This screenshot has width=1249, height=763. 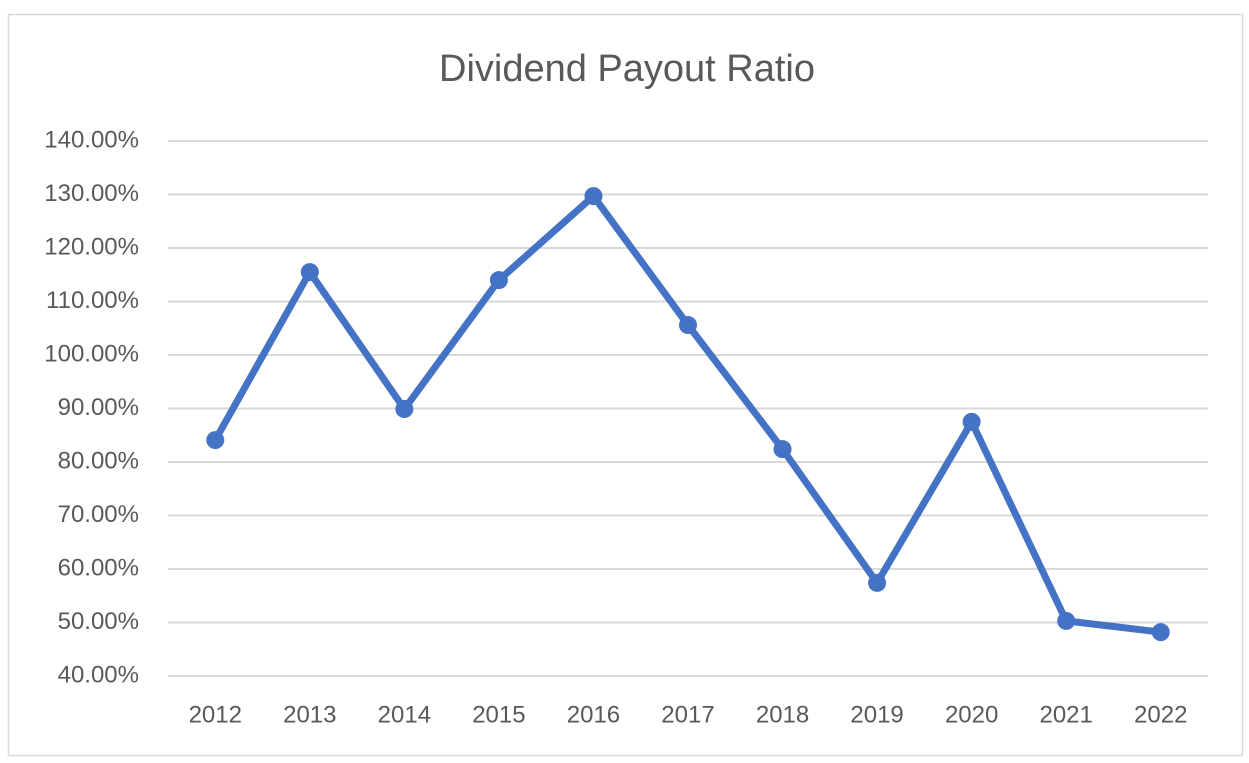 I want to click on y-tick-label: 80.00%, so click(x=98, y=460).